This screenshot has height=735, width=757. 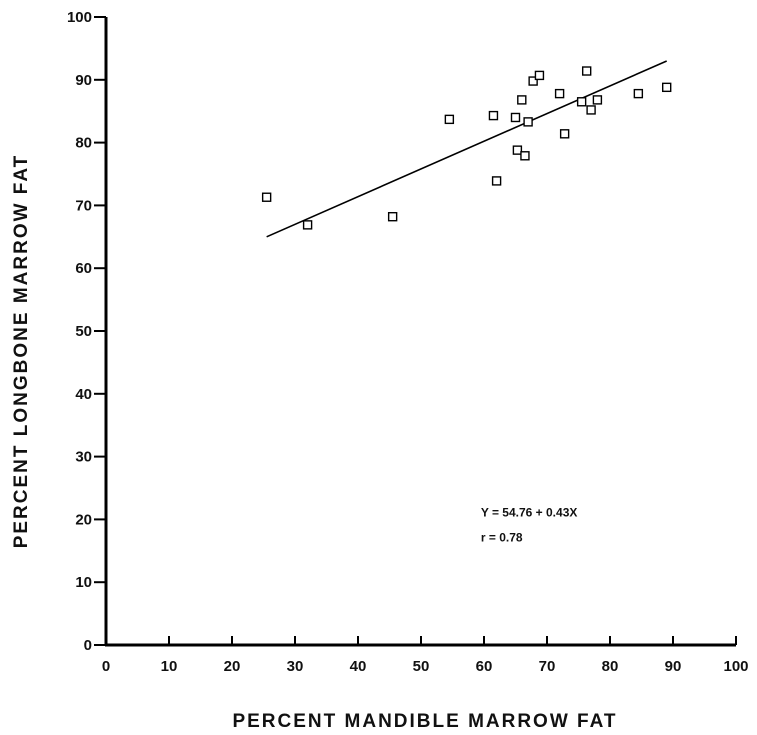 I want to click on y-tick-label: 20, so click(x=83, y=519).